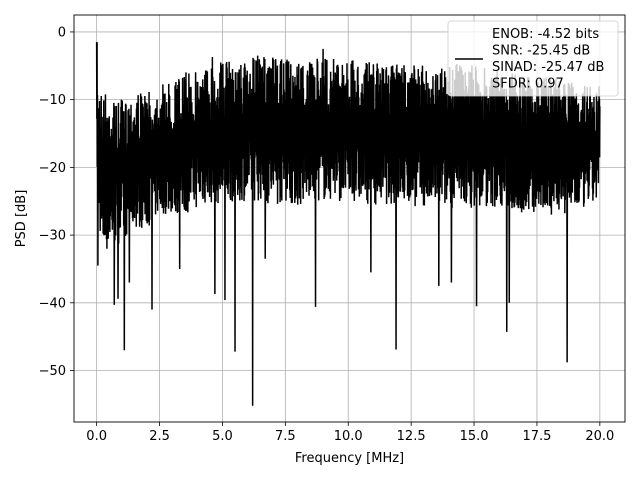 Image resolution: width=640 pixels, height=480 pixels. Describe the element at coordinates (474, 436) in the screenshot. I see `x-tick-label: 15.0` at that location.